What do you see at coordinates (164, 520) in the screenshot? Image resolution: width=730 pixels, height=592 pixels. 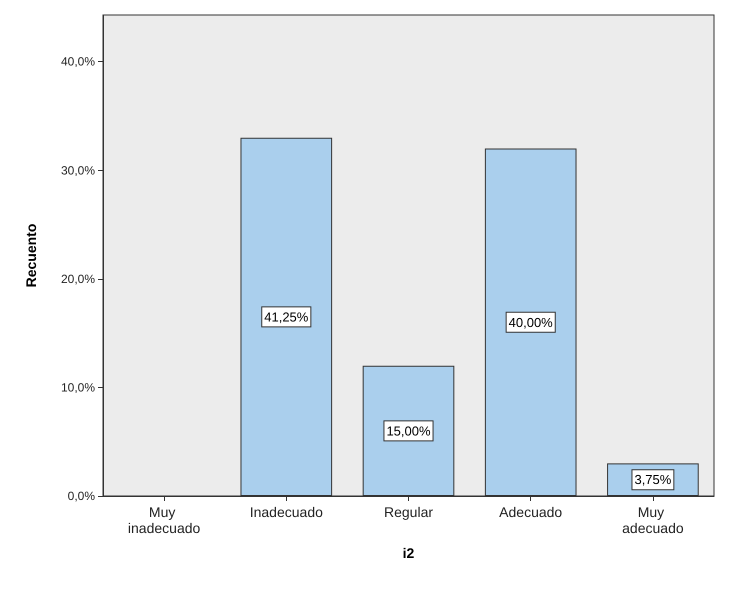 I see `x-tick-label: Muy inadecuado` at bounding box center [164, 520].